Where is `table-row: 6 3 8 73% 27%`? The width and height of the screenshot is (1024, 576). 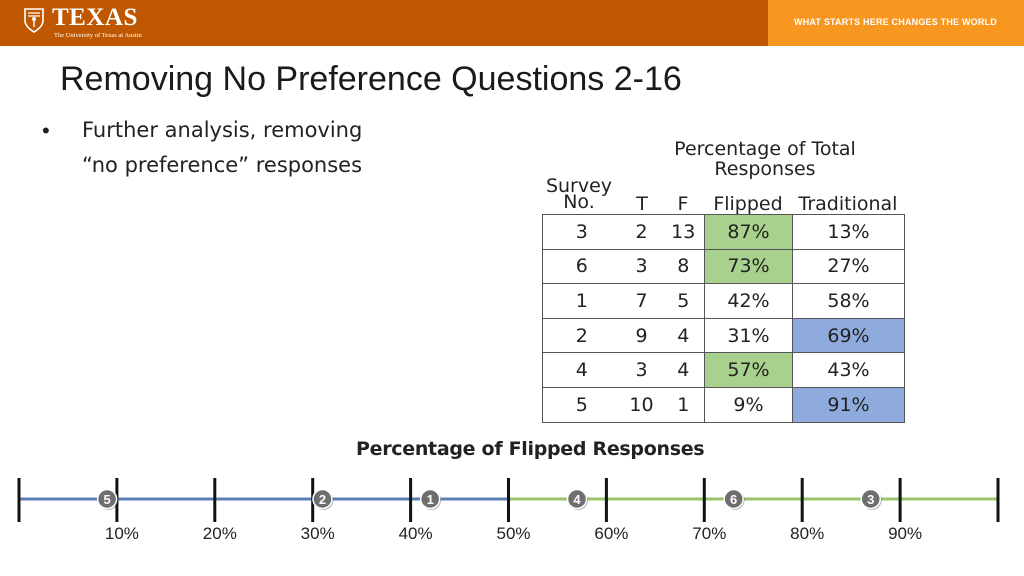 table-row: 6 3 8 73% 27% is located at coordinates (723, 266).